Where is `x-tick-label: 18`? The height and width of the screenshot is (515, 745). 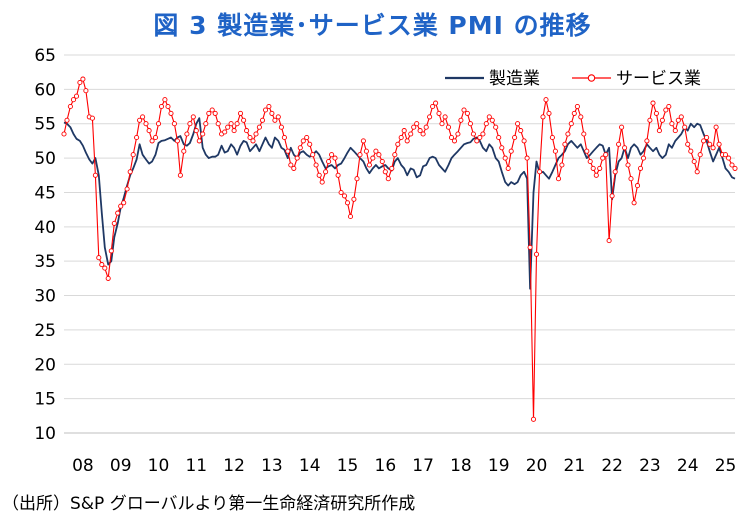 x-tick-label: 18 is located at coordinates (461, 466).